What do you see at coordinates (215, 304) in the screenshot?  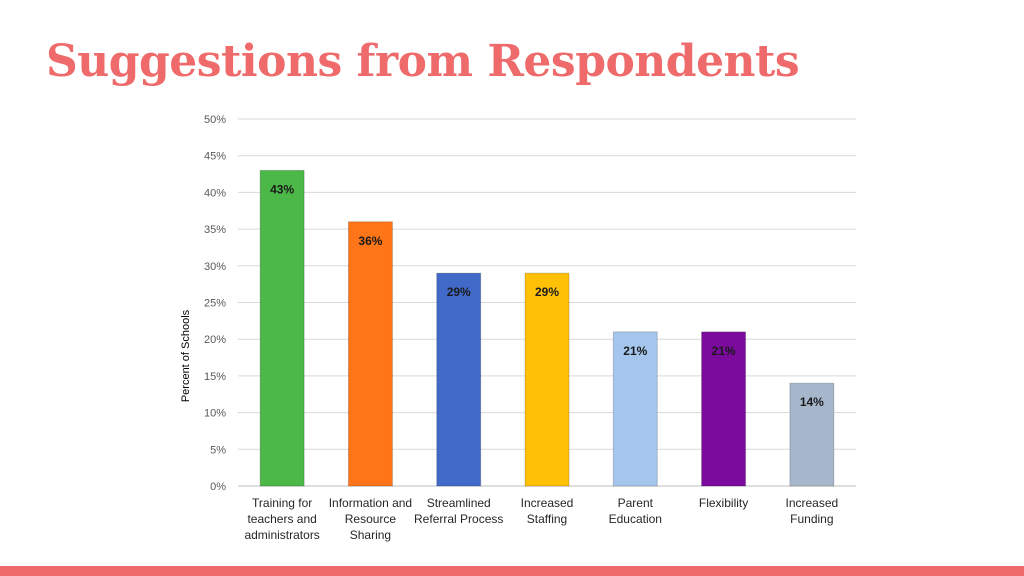 I see `y-tick-label: 25%` at bounding box center [215, 304].